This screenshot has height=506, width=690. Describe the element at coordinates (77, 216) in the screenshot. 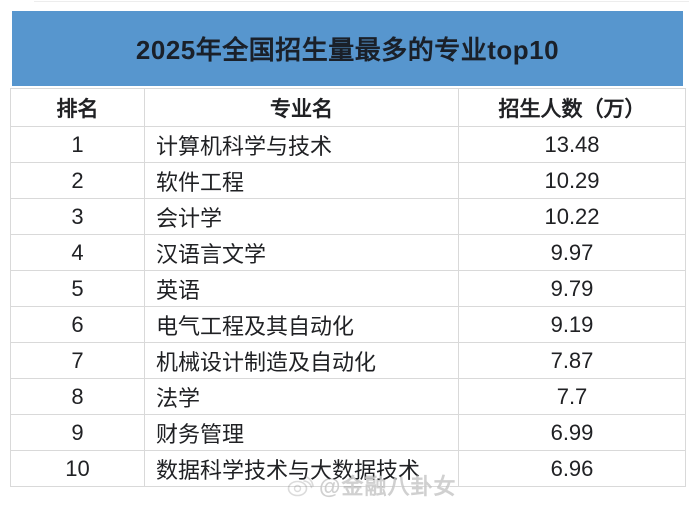

I see `rank-cell: 3` at that location.